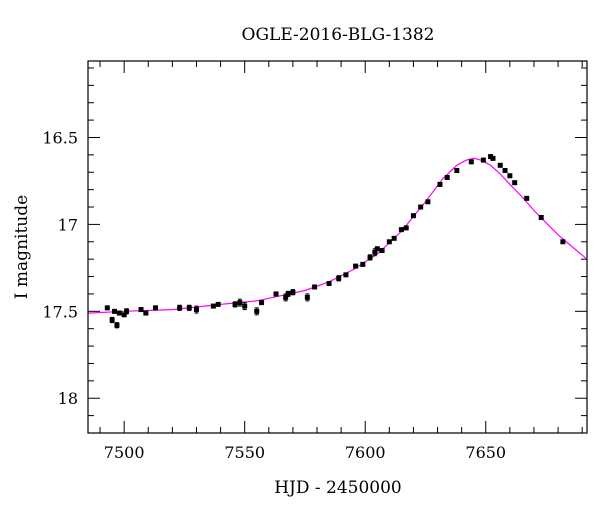  What do you see at coordinates (68, 224) in the screenshot?
I see `y-tick-label: 17` at bounding box center [68, 224].